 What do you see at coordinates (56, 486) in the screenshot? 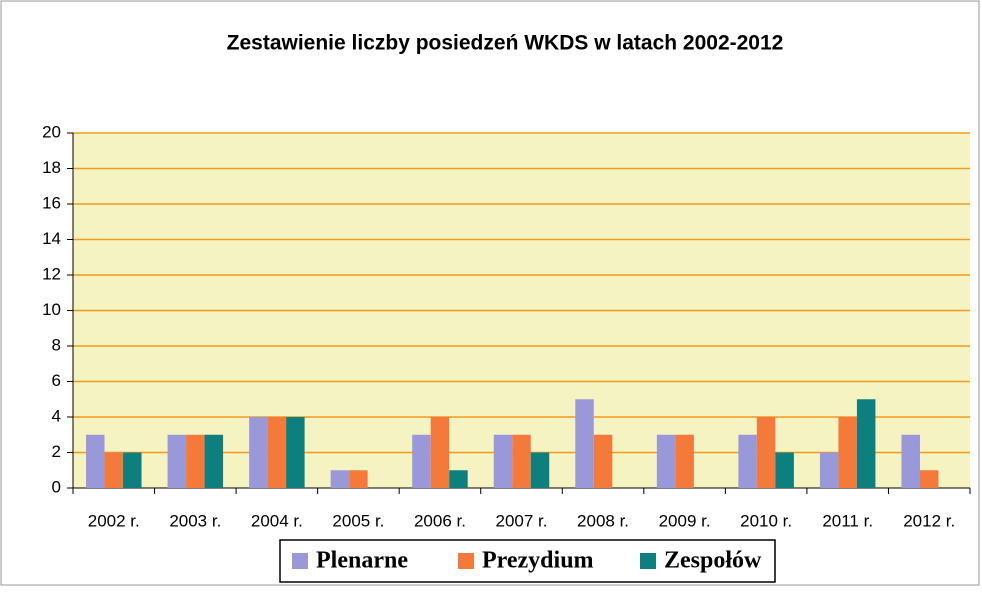
I see `y-tick-label: 0` at bounding box center [56, 486].